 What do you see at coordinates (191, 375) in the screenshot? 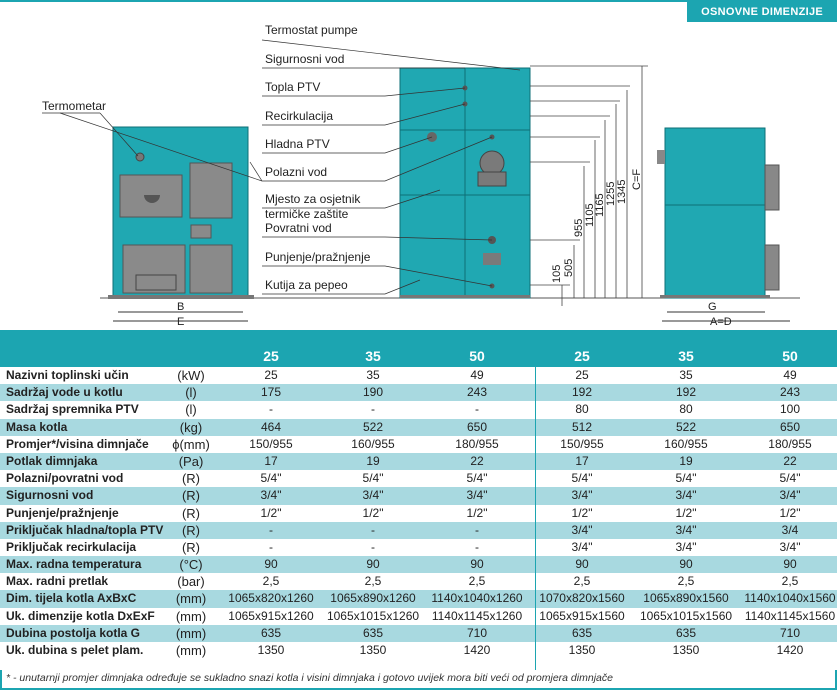
I see `row-unit: (kW)` at bounding box center [191, 375].